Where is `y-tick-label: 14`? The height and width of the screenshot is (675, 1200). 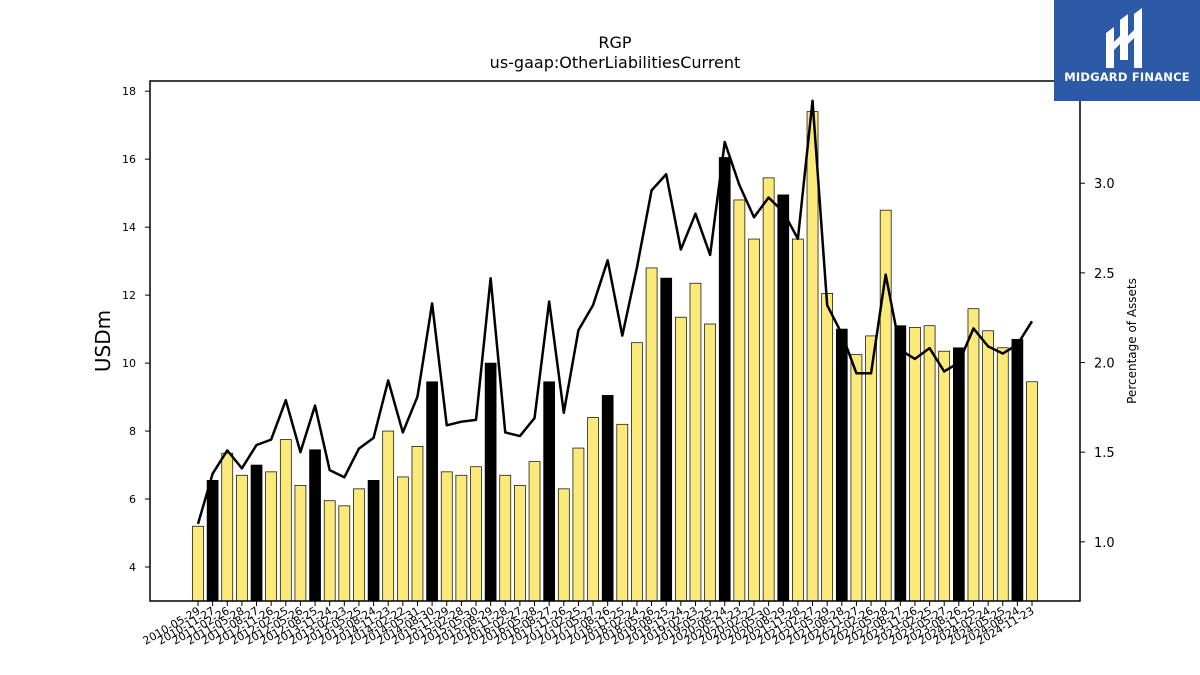 y-tick-label: 14 is located at coordinates (129, 227).